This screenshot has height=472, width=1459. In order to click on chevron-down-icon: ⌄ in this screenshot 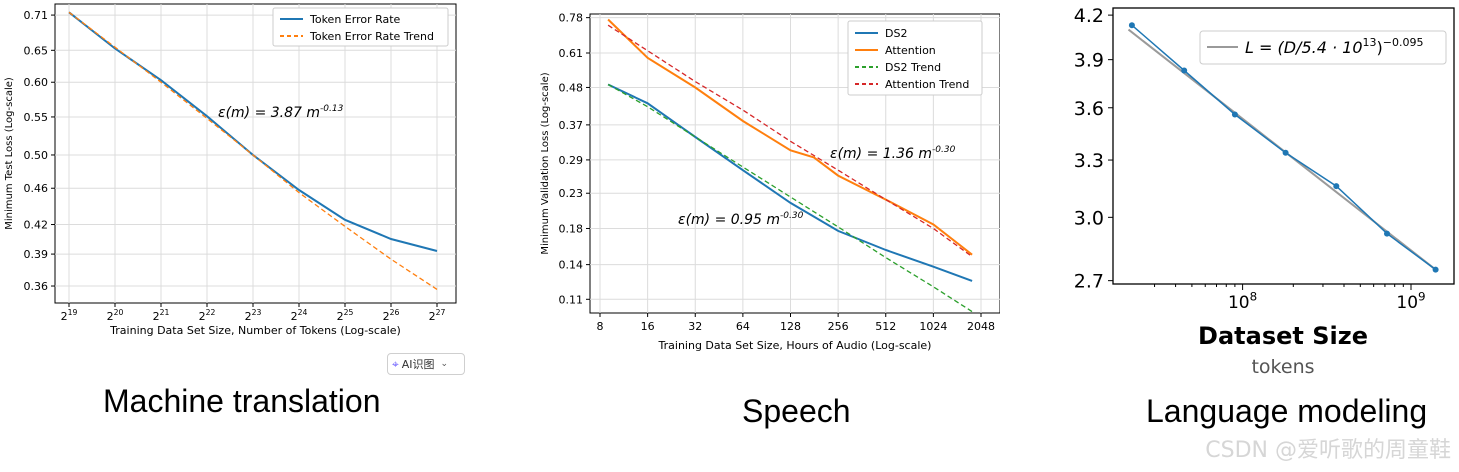, I will do `click(444, 364)`.